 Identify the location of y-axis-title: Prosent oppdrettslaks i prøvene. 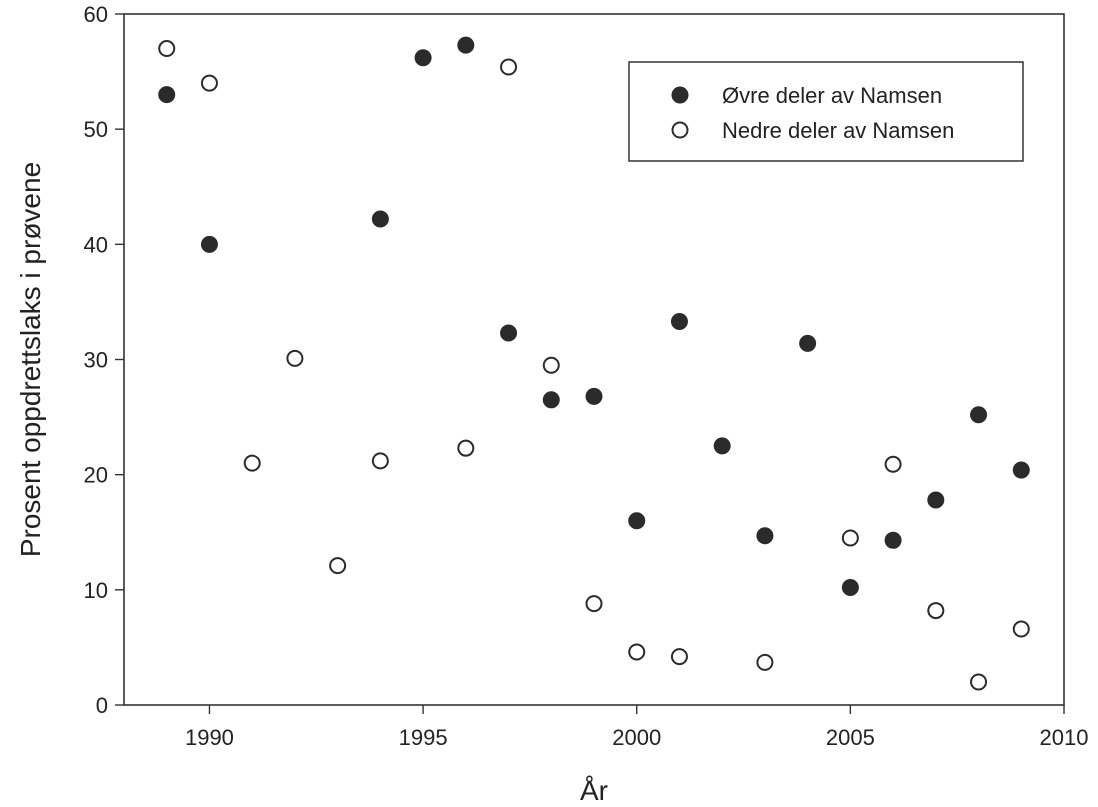
(30, 359).